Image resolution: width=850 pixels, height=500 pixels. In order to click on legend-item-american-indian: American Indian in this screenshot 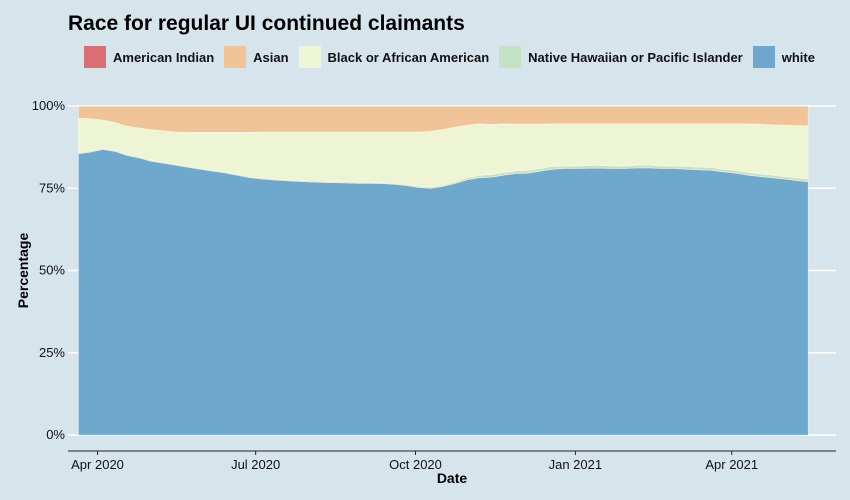, I will do `click(149, 57)`.